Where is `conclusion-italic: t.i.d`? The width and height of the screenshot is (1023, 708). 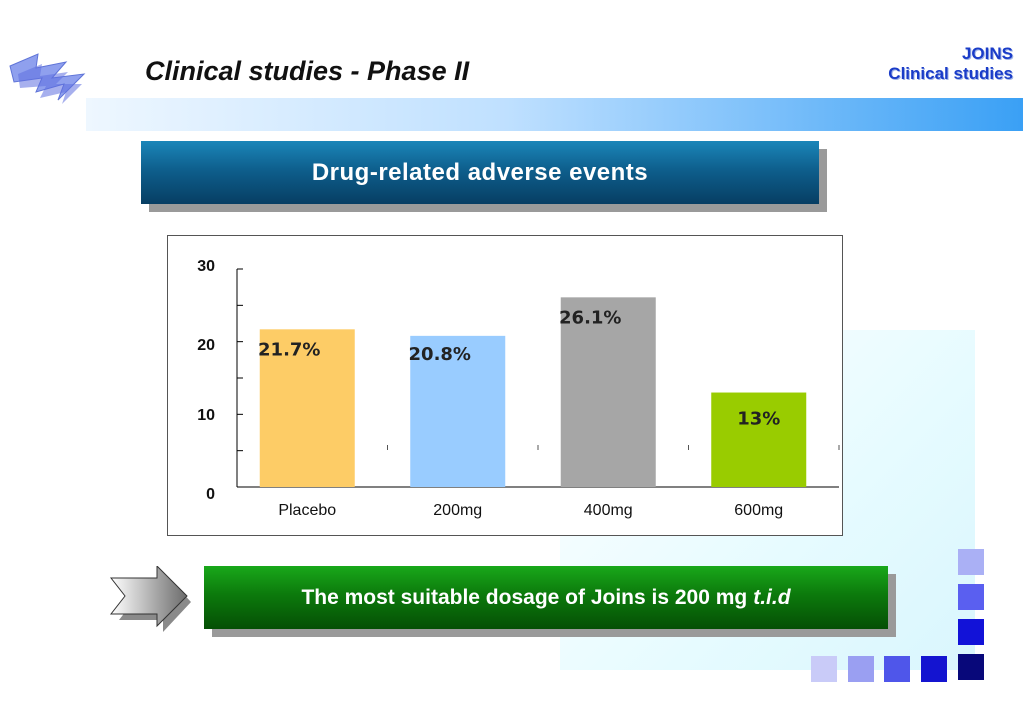
conclusion-italic: t.i.d is located at coordinates (772, 597).